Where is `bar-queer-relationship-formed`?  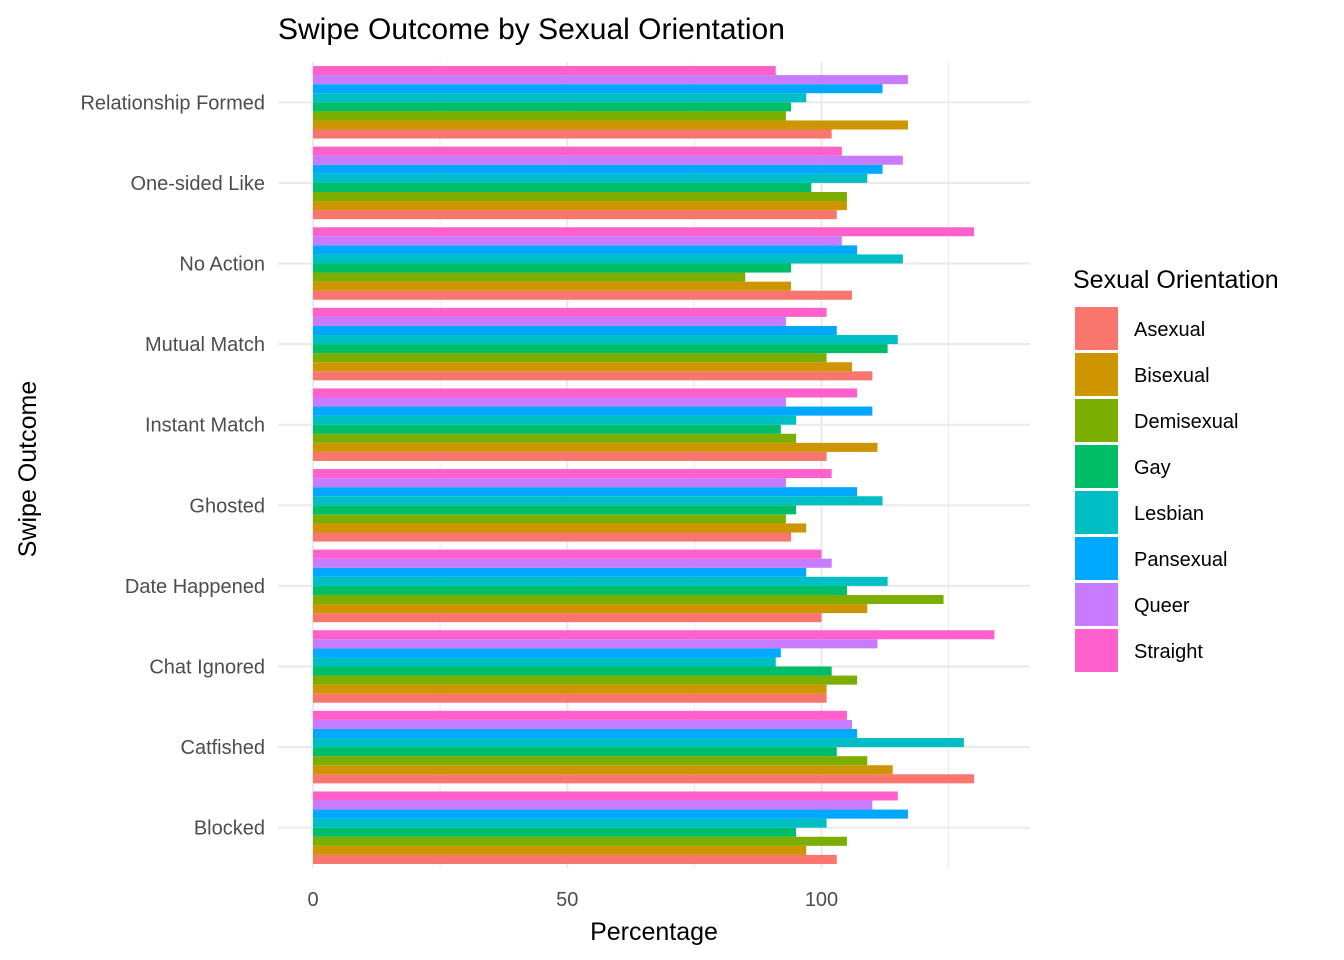
bar-queer-relationship-formed is located at coordinates (610, 80).